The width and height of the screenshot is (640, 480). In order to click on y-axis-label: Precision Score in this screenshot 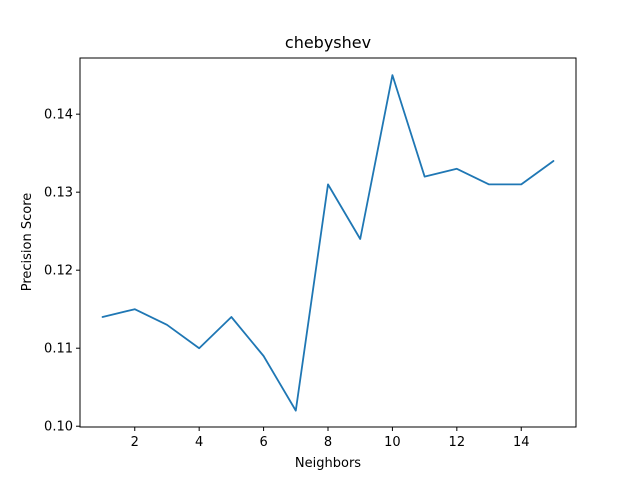, I will do `click(27, 242)`.